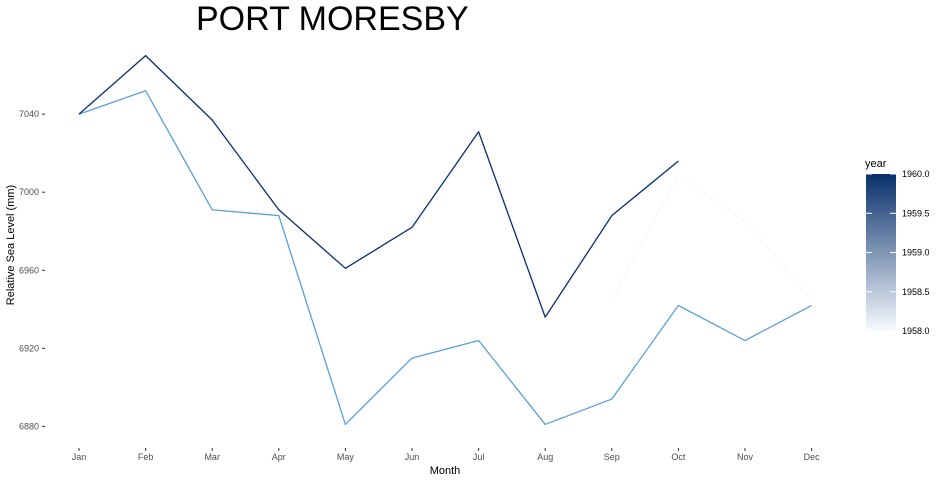  I want to click on x-tick-label: Aug, so click(545, 457).